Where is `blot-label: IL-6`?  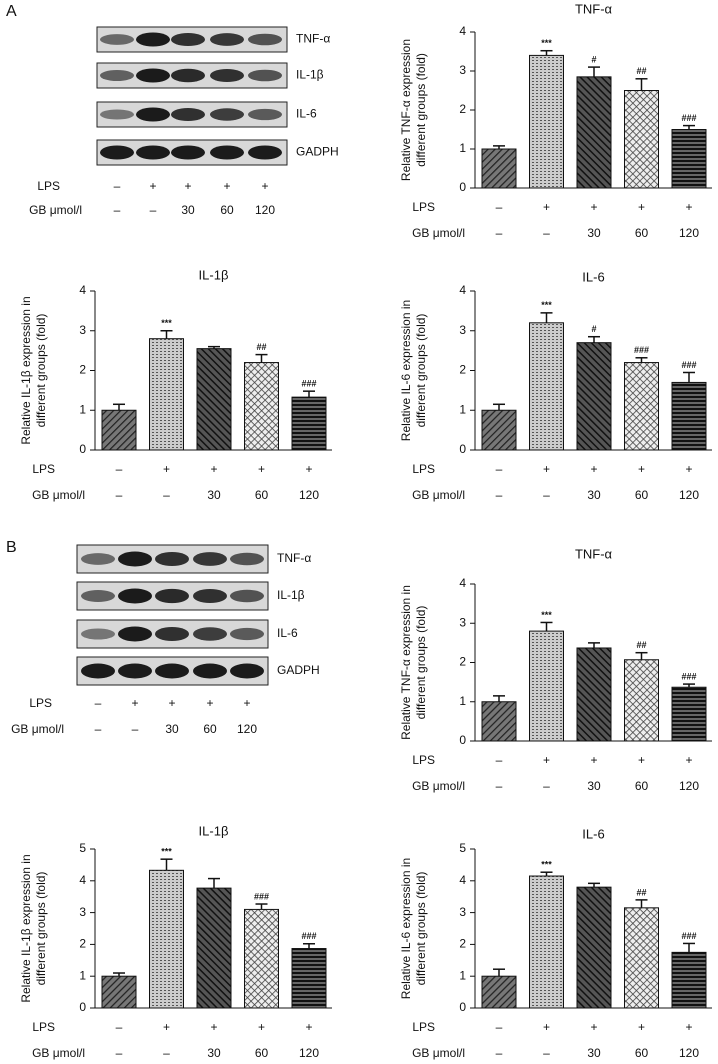 blot-label: IL-6 is located at coordinates (287, 633).